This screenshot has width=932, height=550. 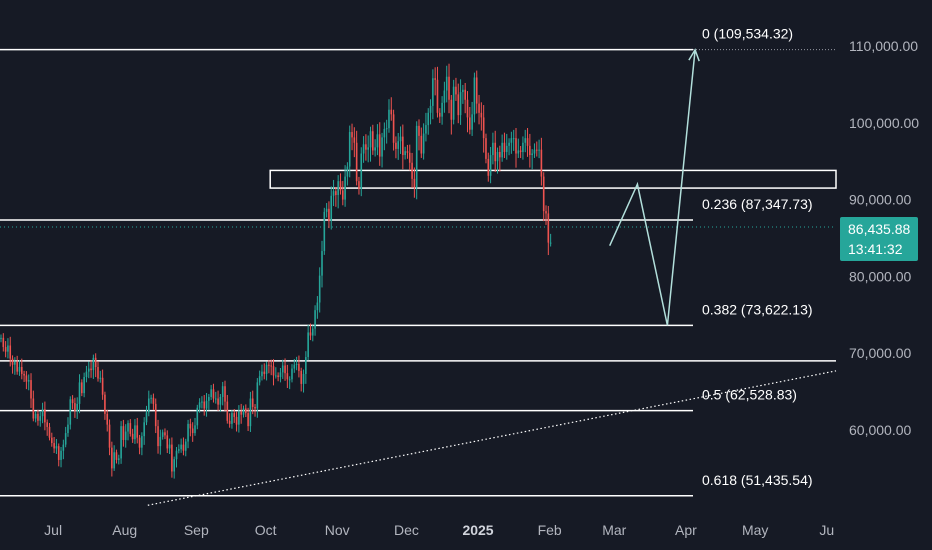 What do you see at coordinates (884, 123) in the screenshot?
I see `y-tick-label: 100,000.00` at bounding box center [884, 123].